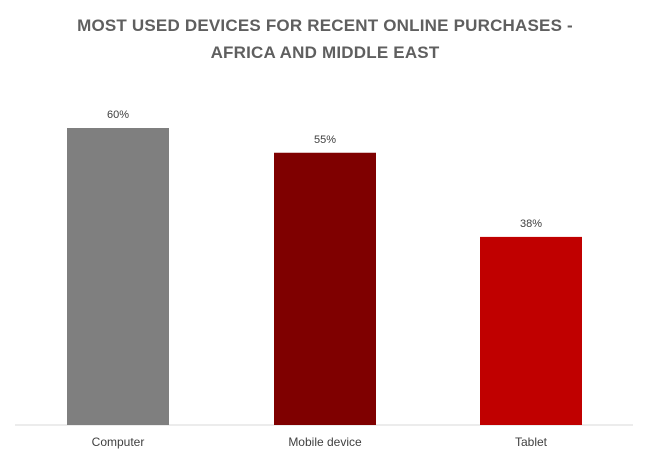 The height and width of the screenshot is (460, 650). What do you see at coordinates (325, 288) in the screenshot?
I see `bar-mobile-device` at bounding box center [325, 288].